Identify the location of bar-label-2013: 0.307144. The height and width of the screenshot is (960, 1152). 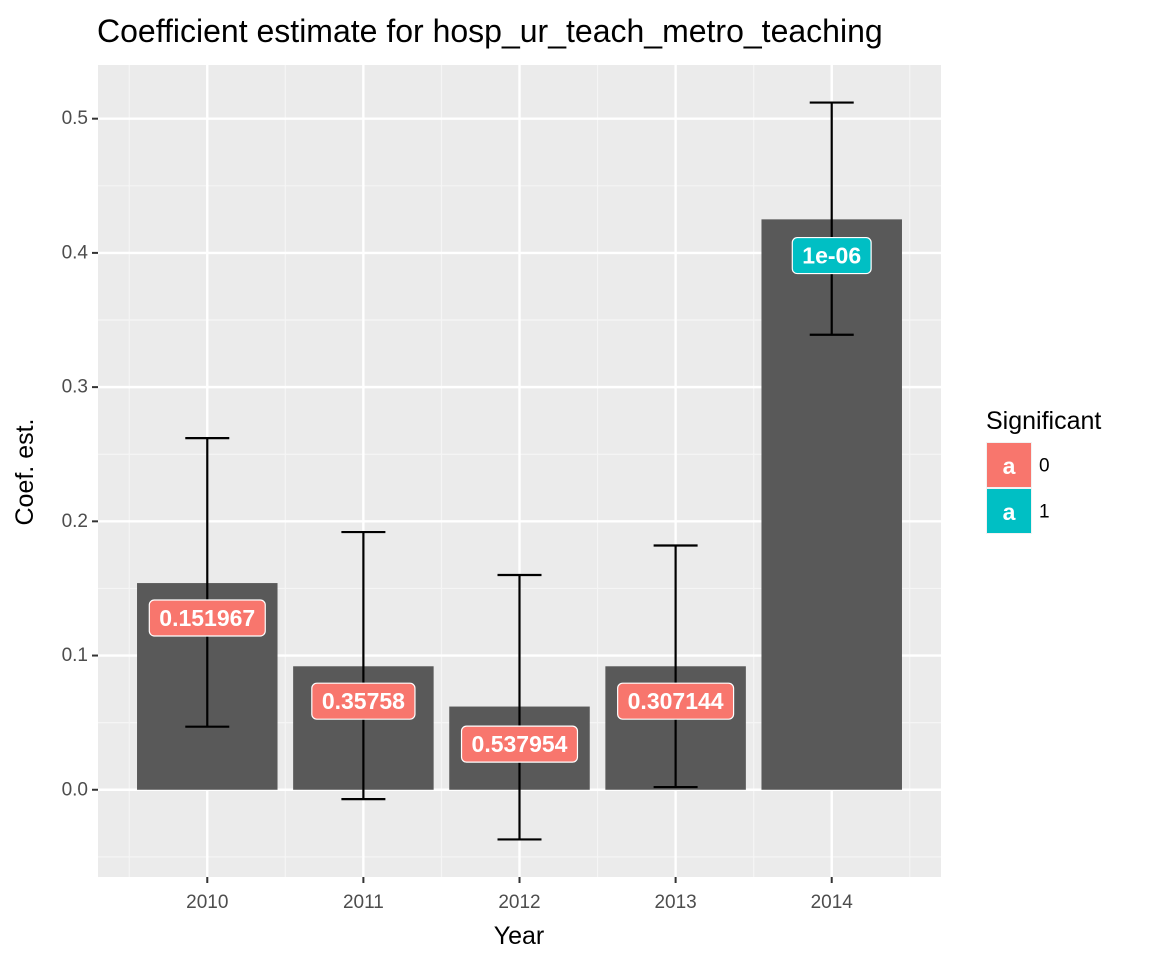
(676, 701).